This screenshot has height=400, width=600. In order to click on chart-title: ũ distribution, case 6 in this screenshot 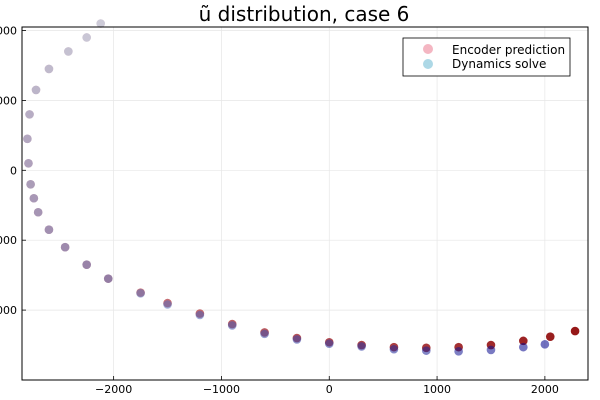, I will do `click(304, 14)`.